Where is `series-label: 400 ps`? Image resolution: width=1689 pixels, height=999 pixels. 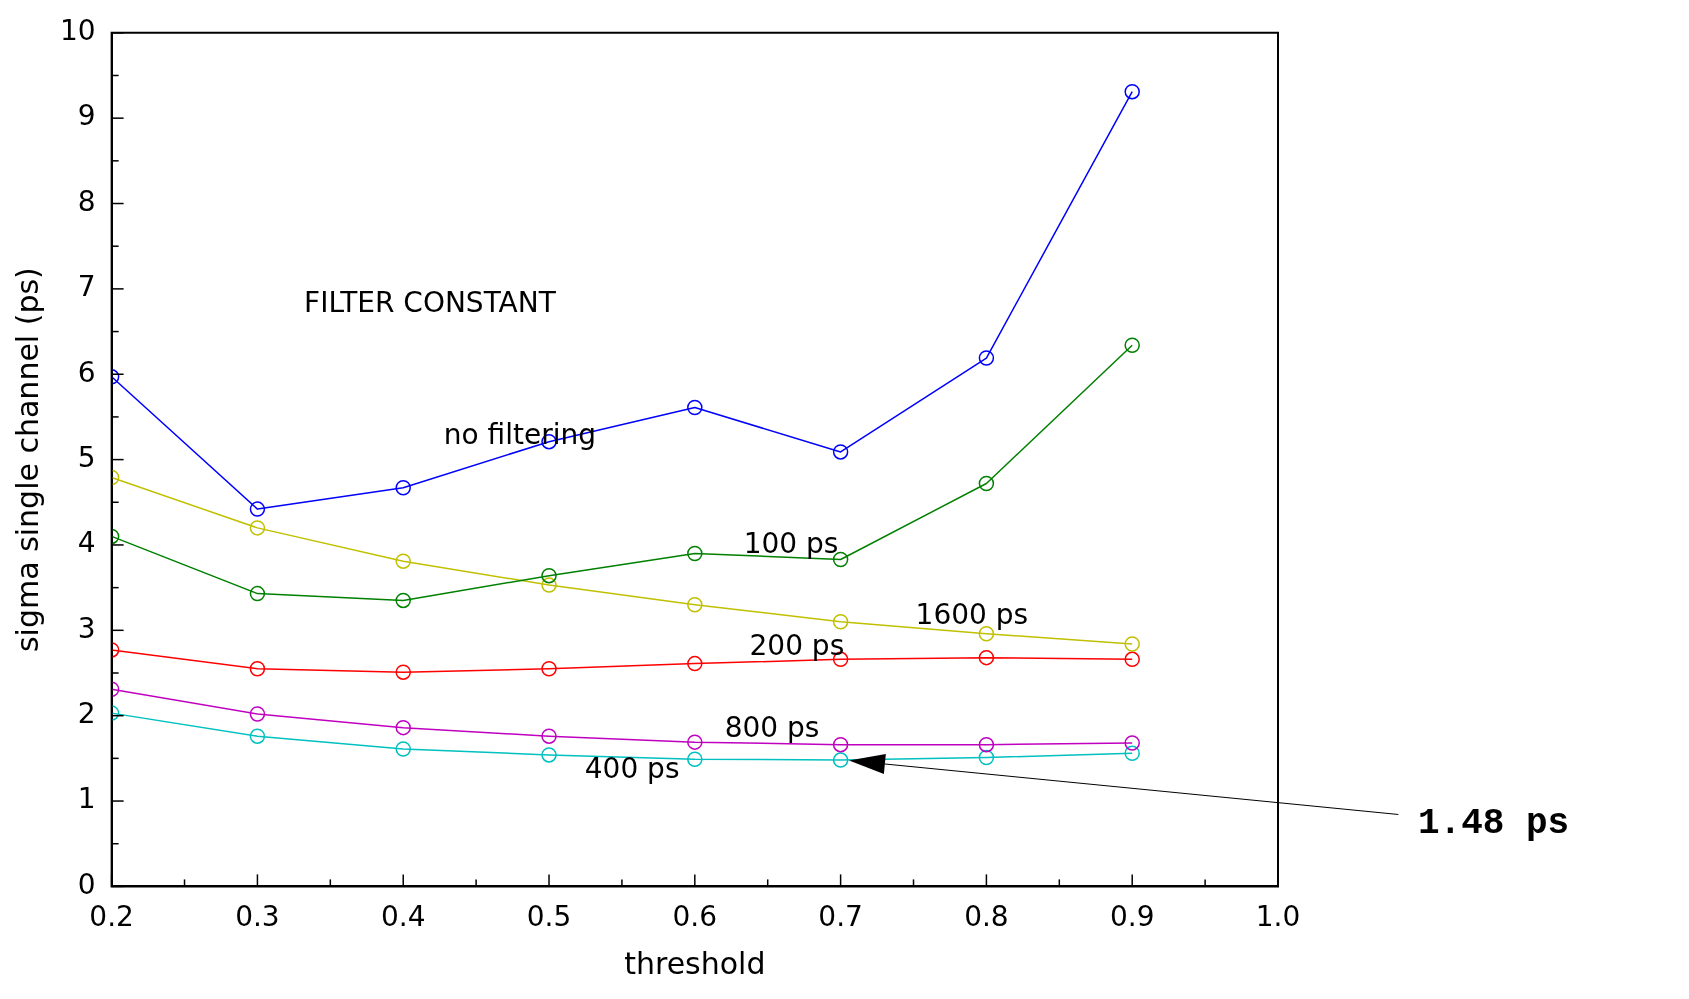
series-label: 400 ps is located at coordinates (632, 768).